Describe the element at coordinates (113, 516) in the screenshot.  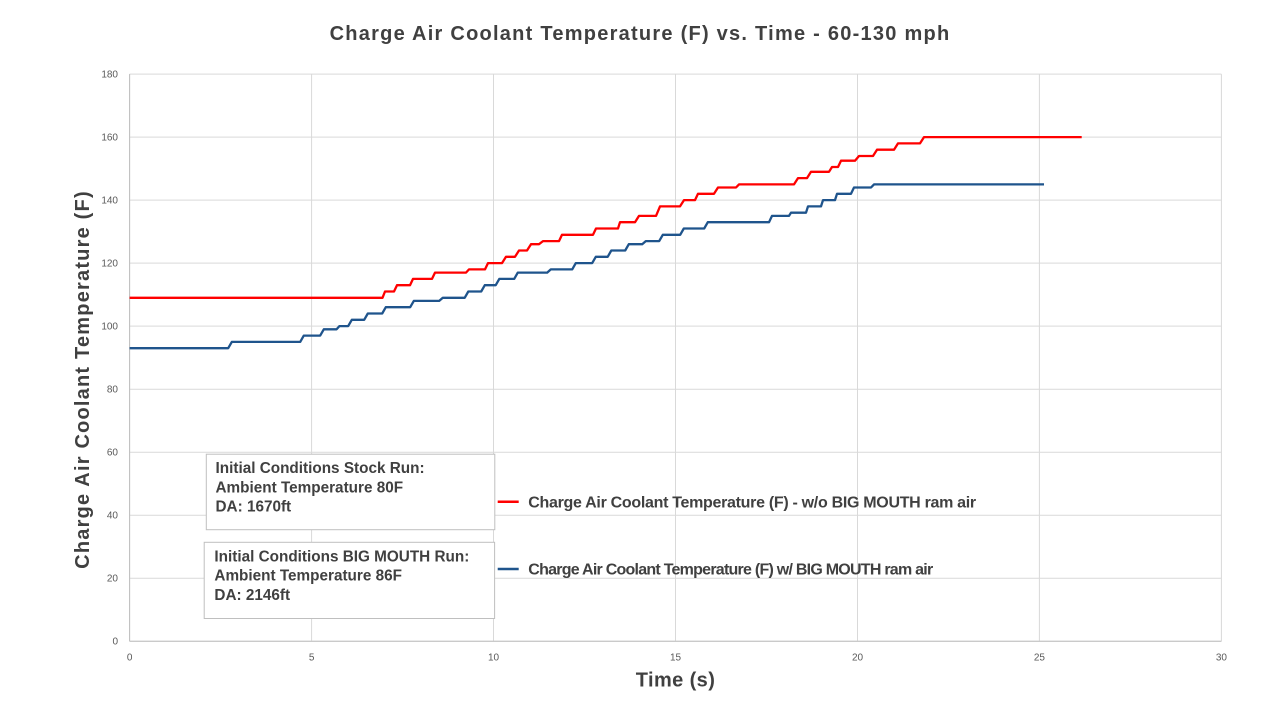
I see `svg-text: 40` at that location.